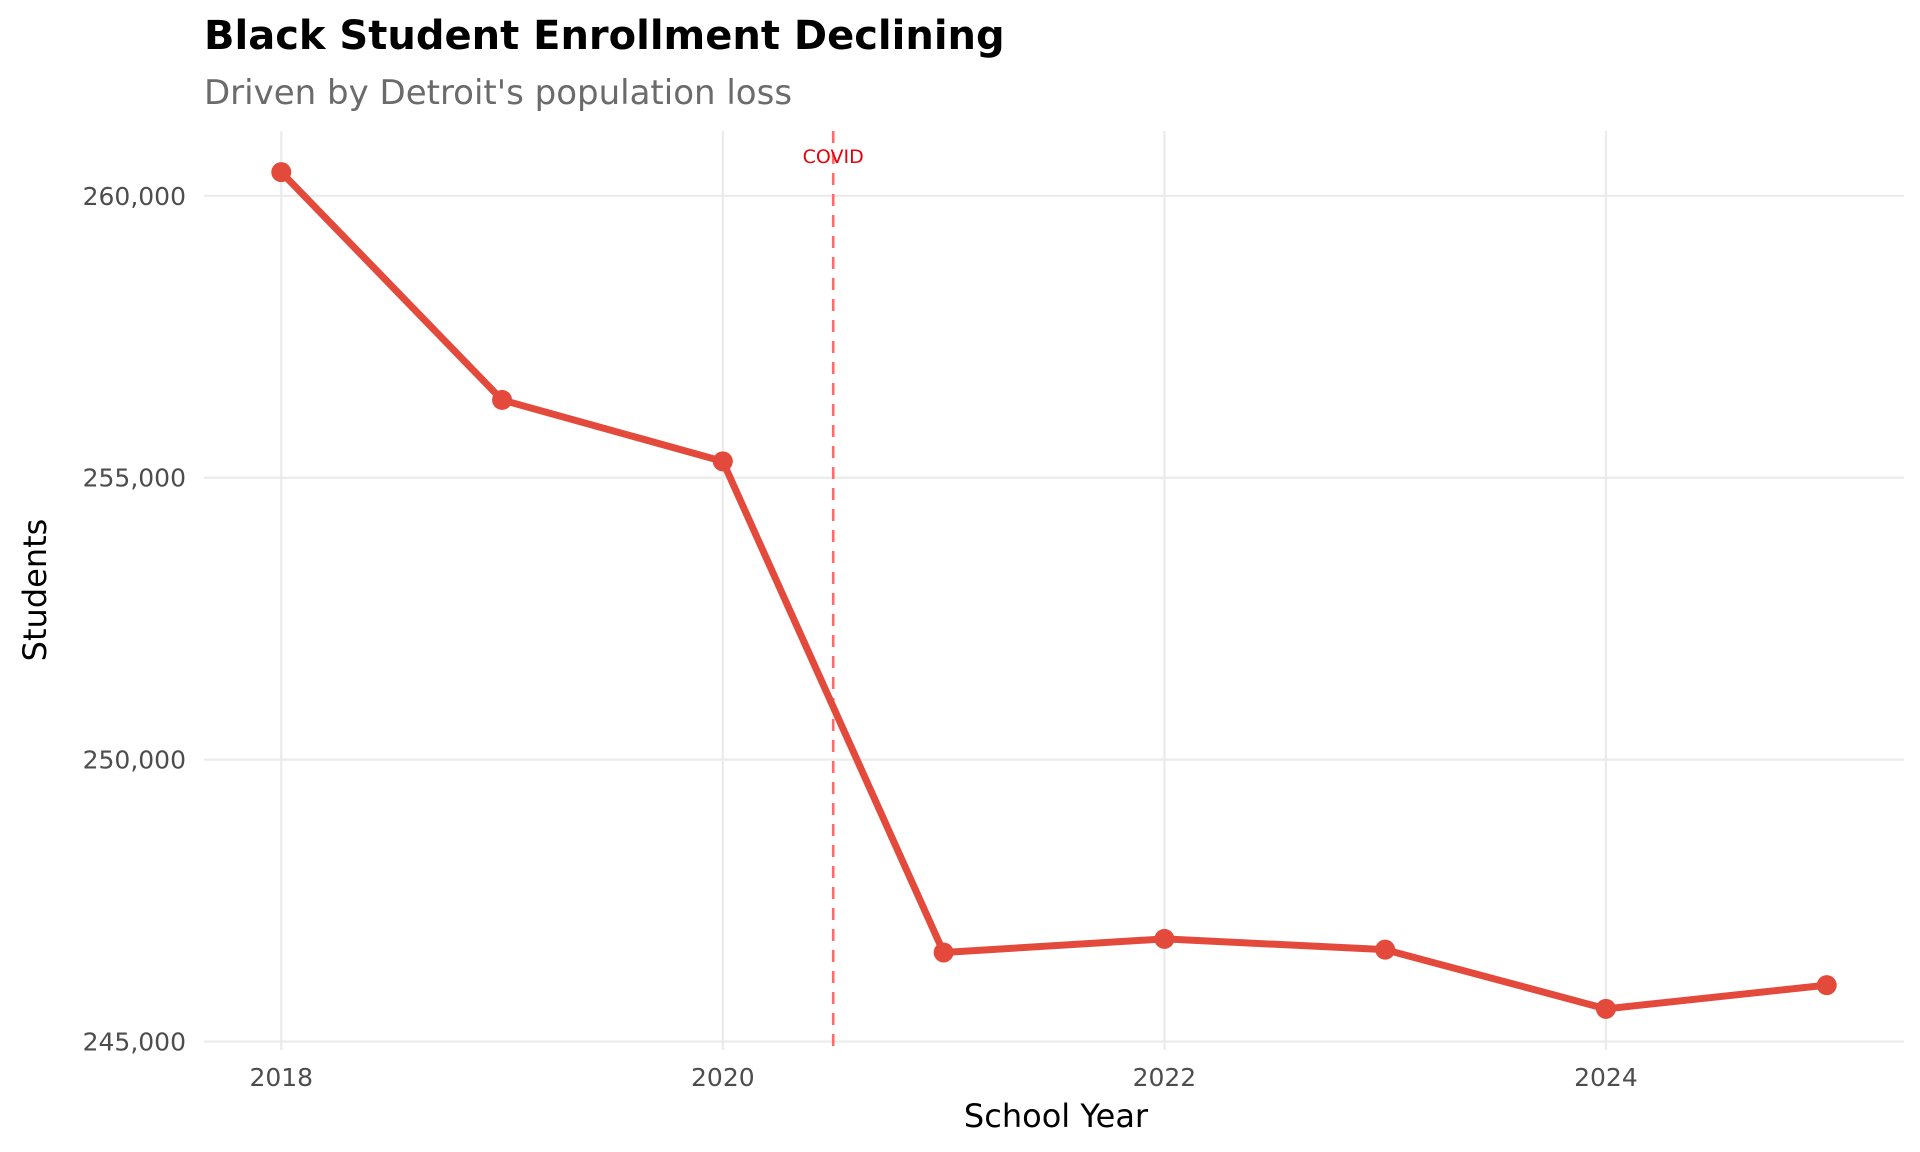 The image size is (1920, 1152). Describe the element at coordinates (604, 36) in the screenshot. I see `chart-title: Black Student Enrollment Declining` at that location.